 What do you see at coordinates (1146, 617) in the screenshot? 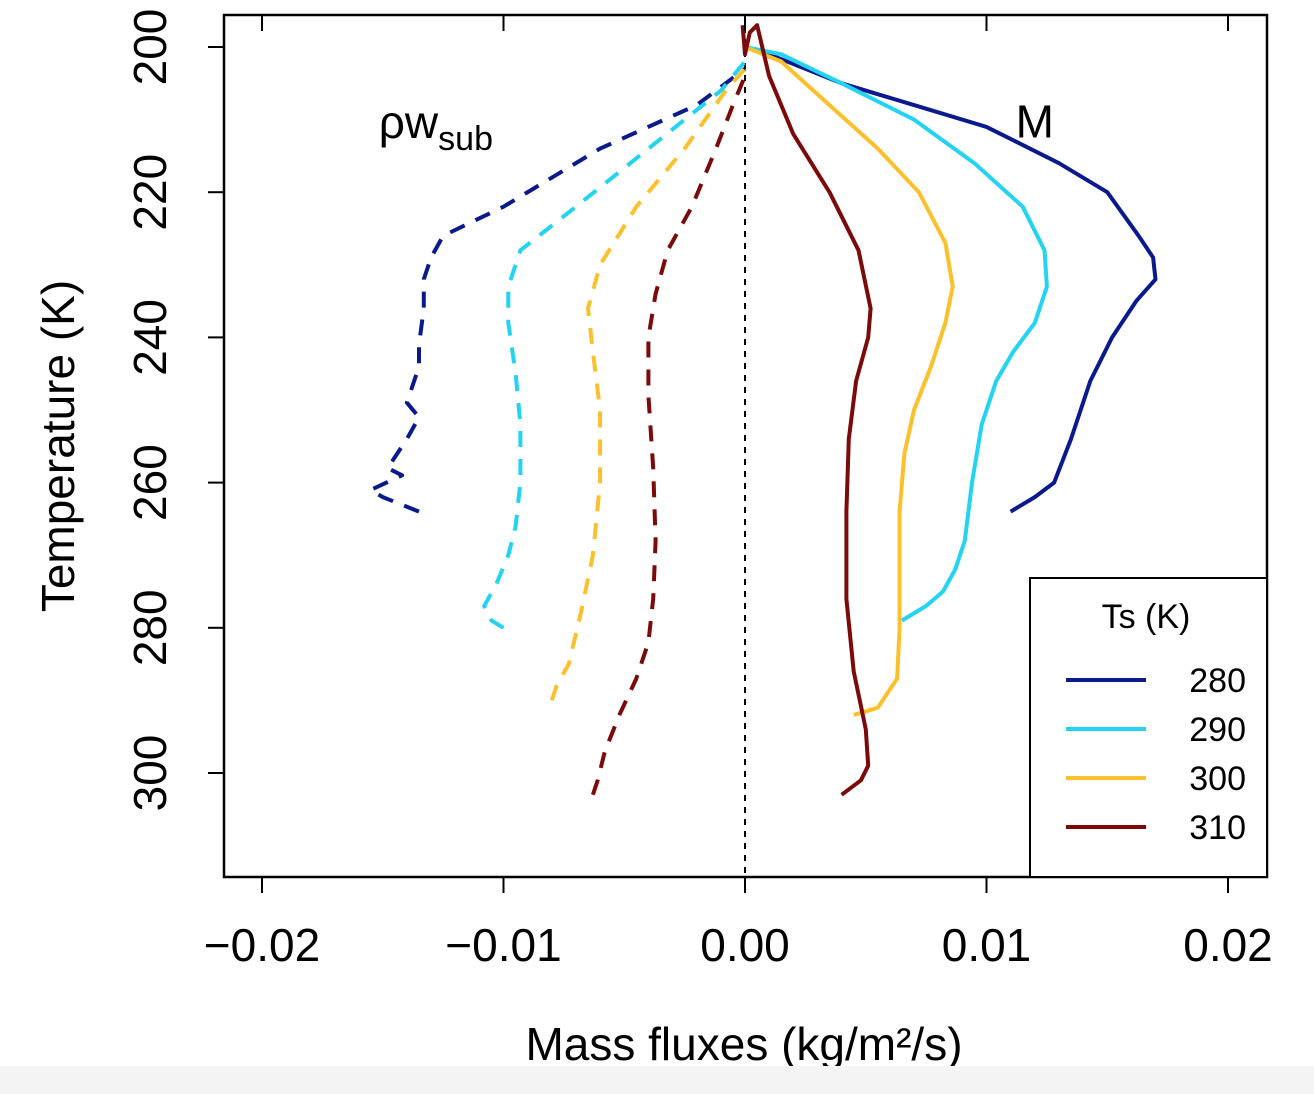
I see `legend-title: Ts (K)` at bounding box center [1146, 617].